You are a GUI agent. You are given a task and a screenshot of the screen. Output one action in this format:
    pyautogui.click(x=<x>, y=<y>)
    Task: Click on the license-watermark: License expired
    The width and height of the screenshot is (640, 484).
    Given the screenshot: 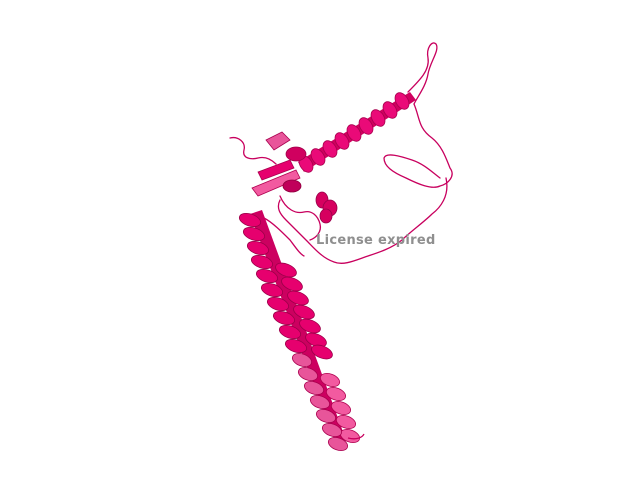 What is the action you would take?
    pyautogui.click(x=376, y=240)
    